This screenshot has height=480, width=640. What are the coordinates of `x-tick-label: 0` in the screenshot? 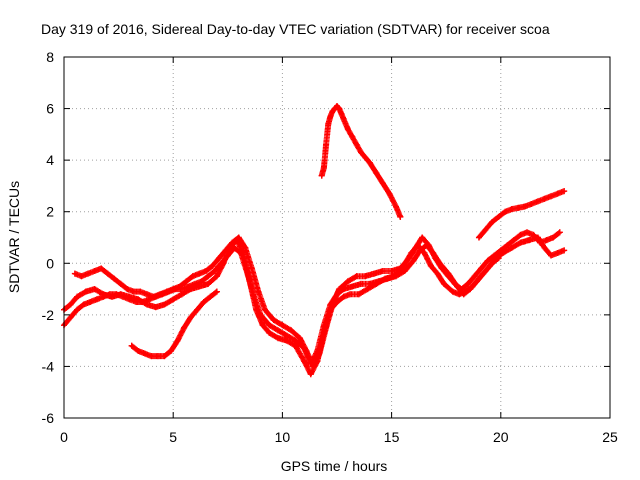 It's located at (64, 437).